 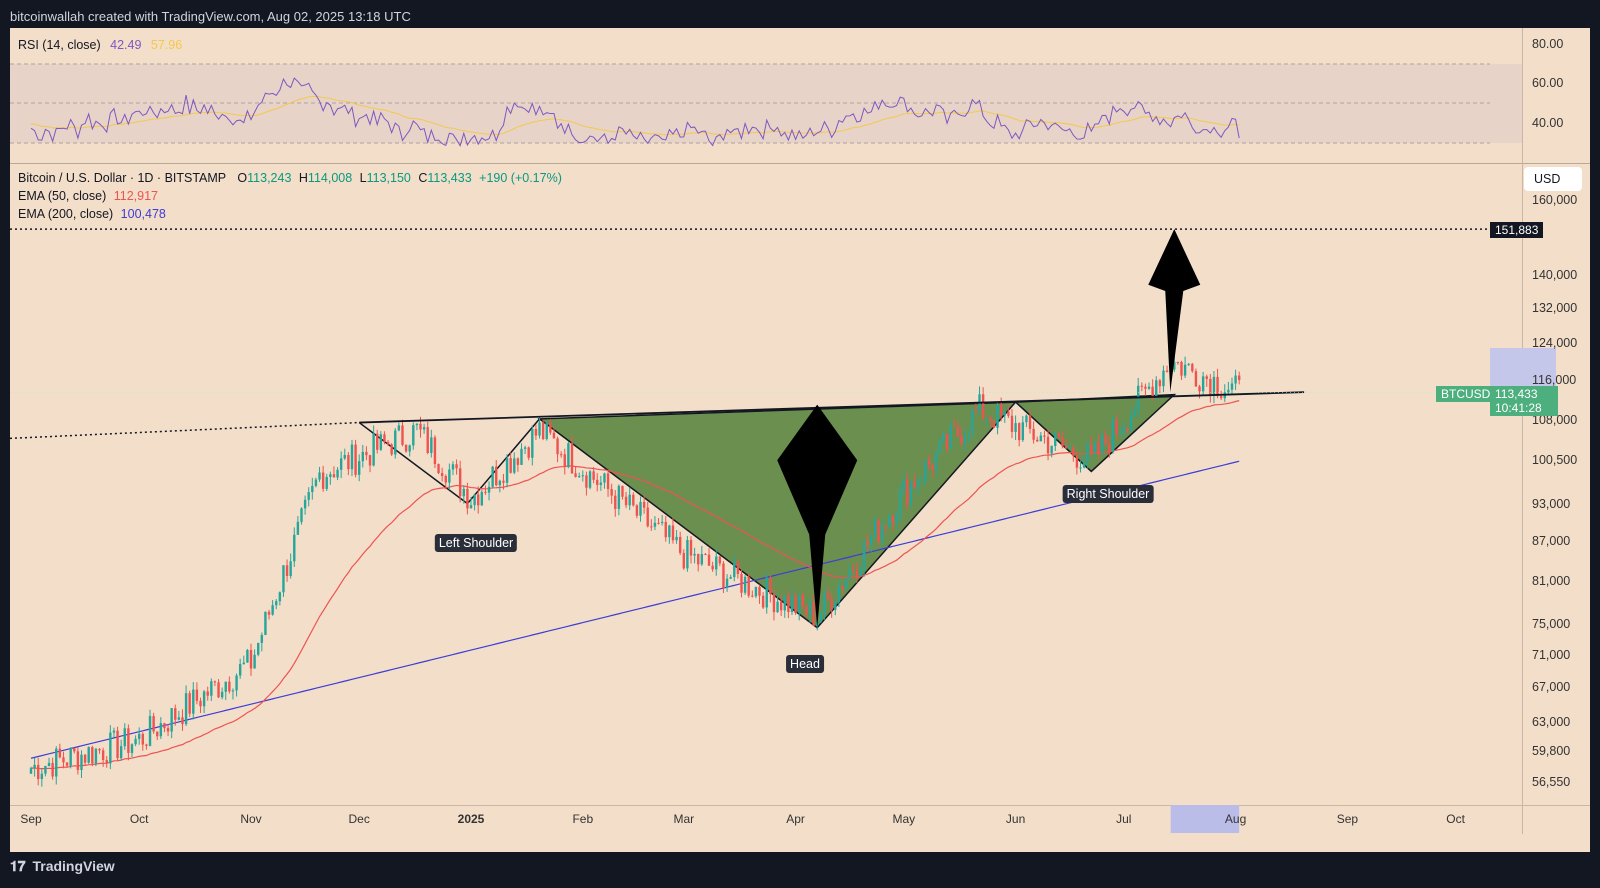 What do you see at coordinates (1553, 179) in the screenshot?
I see `currency-button: USD` at bounding box center [1553, 179].